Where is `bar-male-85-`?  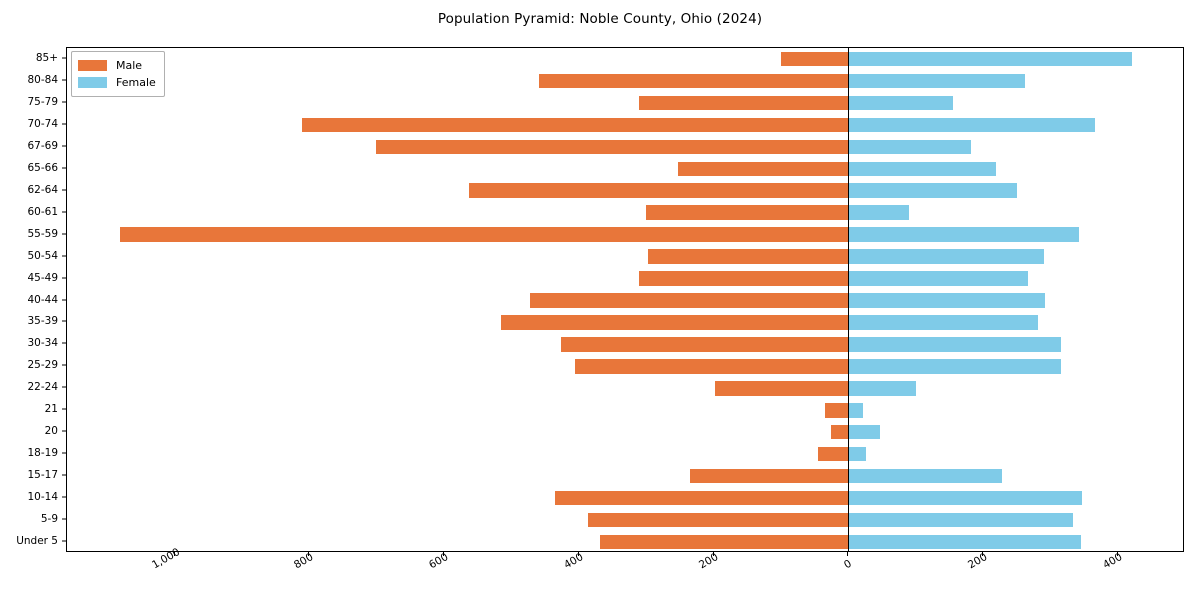 bar-male-85- is located at coordinates (814, 59).